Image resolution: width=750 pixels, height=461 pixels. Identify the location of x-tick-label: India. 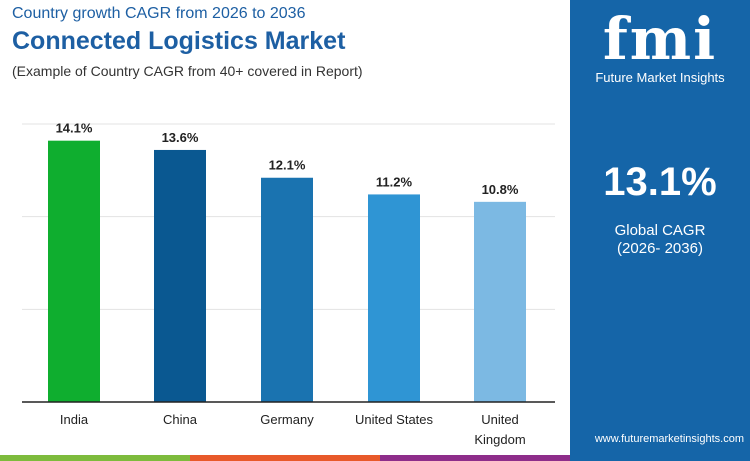
(74, 419).